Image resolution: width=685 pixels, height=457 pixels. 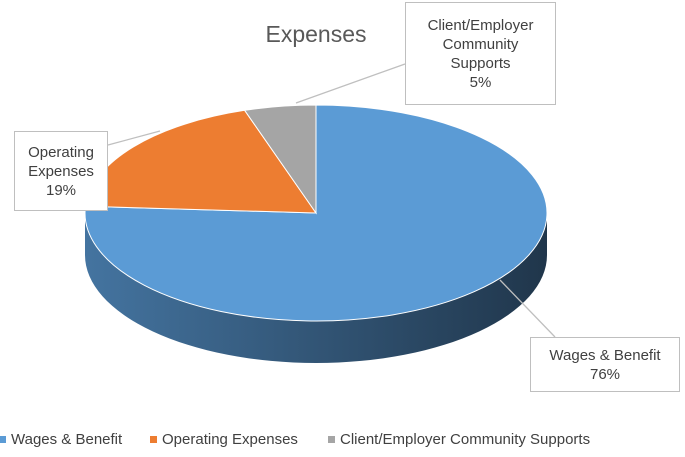 What do you see at coordinates (605, 355) in the screenshot?
I see `label-text: Wages & Benefit` at bounding box center [605, 355].